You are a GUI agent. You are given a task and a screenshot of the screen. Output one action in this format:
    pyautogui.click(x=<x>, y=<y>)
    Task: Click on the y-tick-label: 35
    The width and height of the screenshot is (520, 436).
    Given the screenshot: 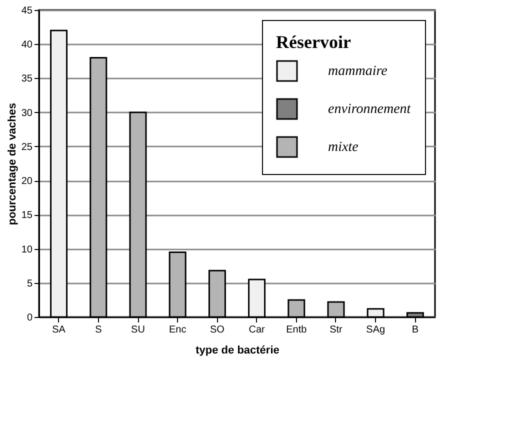 What is the action you would take?
    pyautogui.click(x=27, y=79)
    